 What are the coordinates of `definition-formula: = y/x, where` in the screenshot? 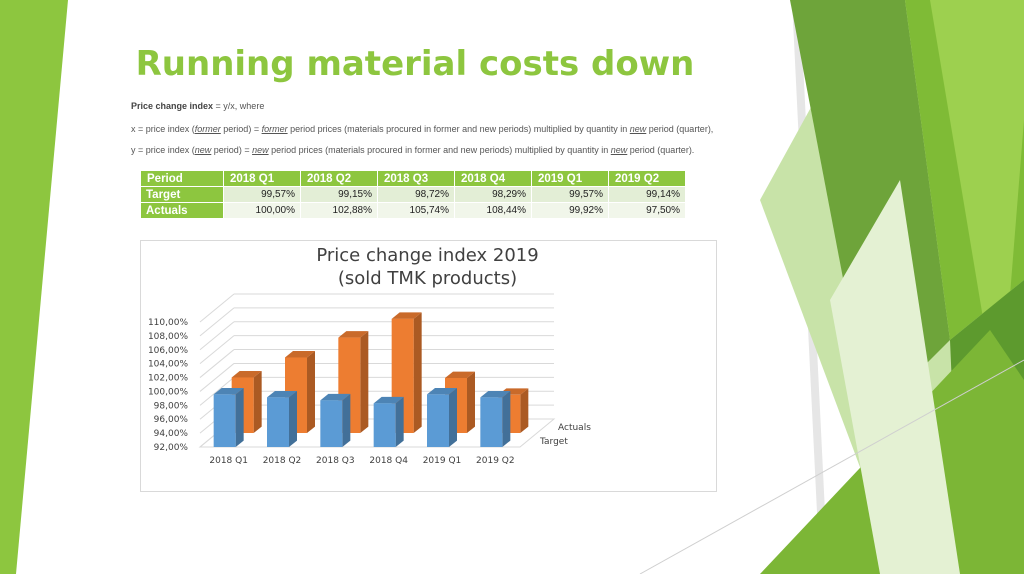 It's located at (239, 106).